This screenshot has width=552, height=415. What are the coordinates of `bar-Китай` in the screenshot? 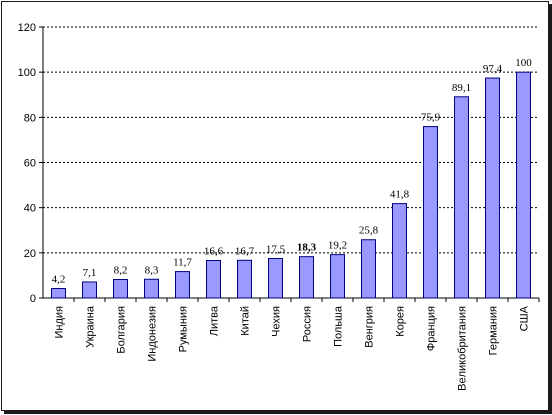 It's located at (244, 279).